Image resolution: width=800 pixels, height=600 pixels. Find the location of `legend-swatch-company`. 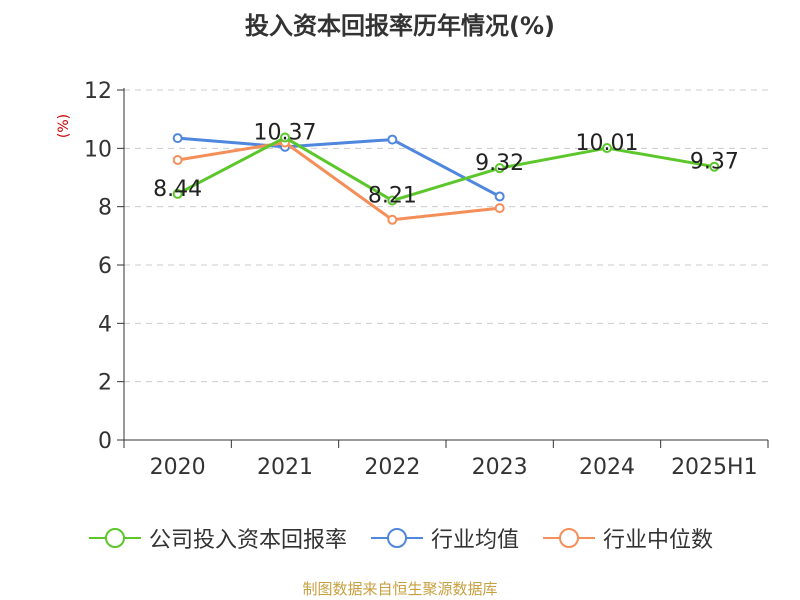

legend-swatch-company is located at coordinates (114, 538).